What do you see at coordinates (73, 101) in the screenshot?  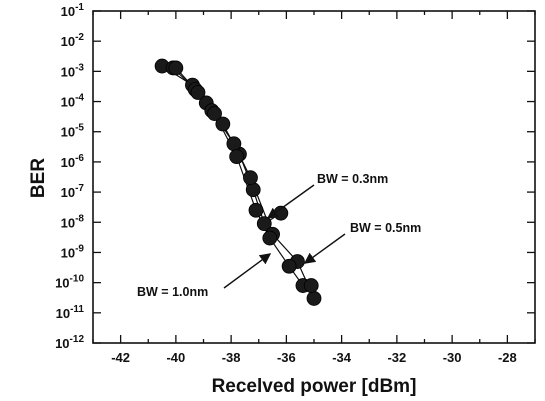 I see `y-tick-label: 10⁻⁴` at bounding box center [73, 101].